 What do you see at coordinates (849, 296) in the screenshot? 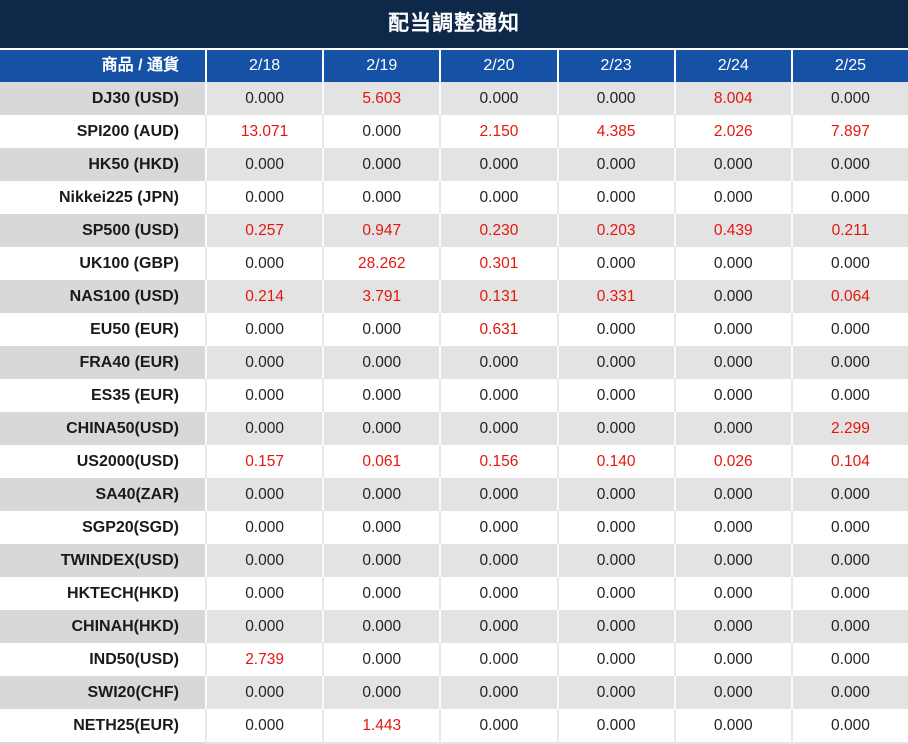
I see `value-cell: 0.064` at bounding box center [849, 296].